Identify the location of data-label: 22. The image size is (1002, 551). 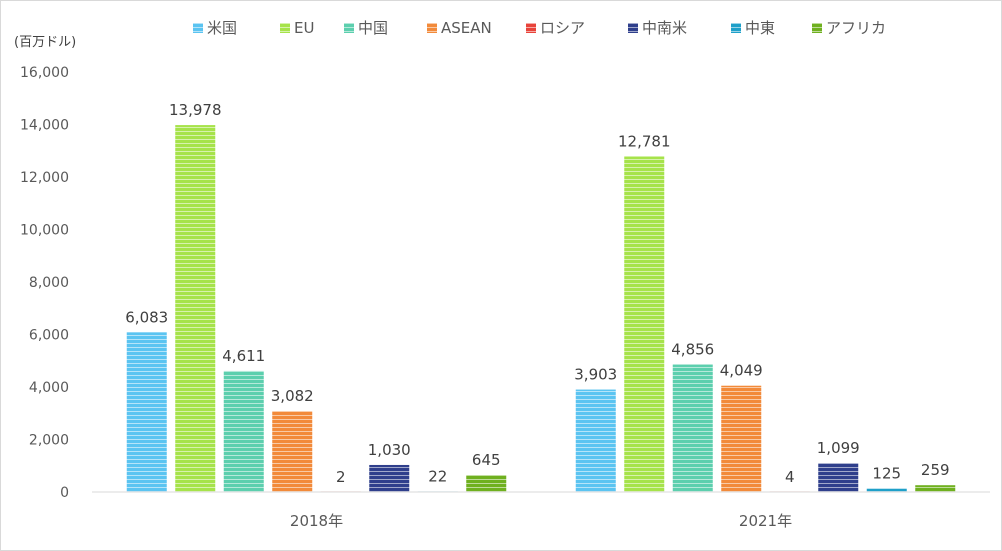
(437, 476).